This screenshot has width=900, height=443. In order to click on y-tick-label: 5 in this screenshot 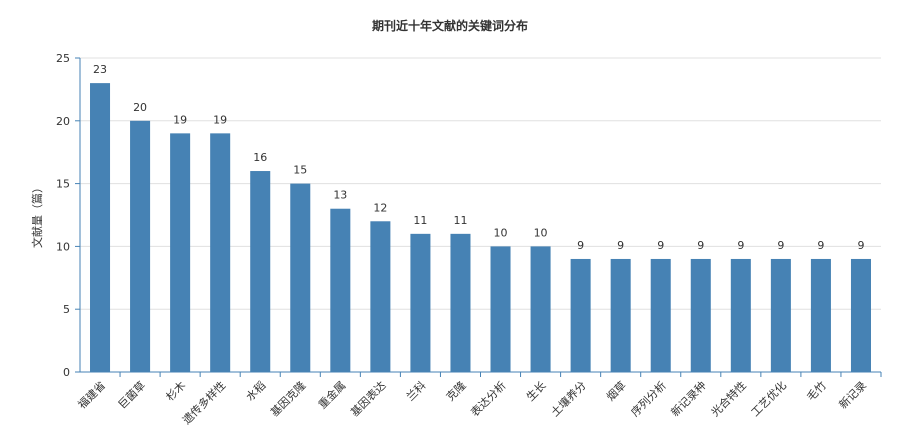, I will do `click(66, 309)`.